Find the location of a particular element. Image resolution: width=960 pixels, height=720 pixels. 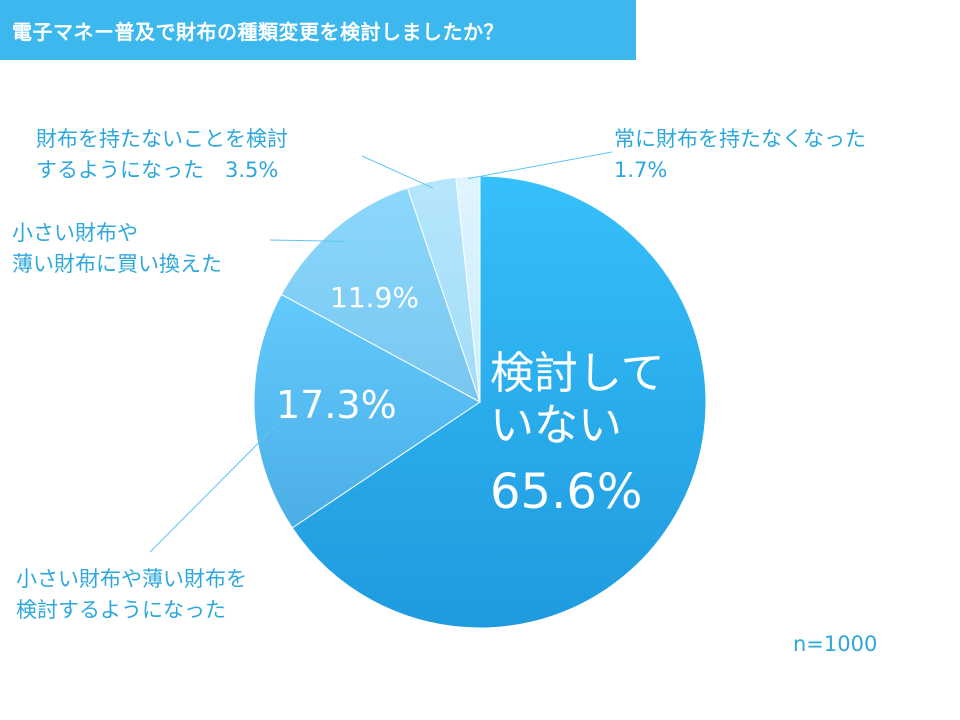

slice-percent-2: 11.9% is located at coordinates (374, 297).